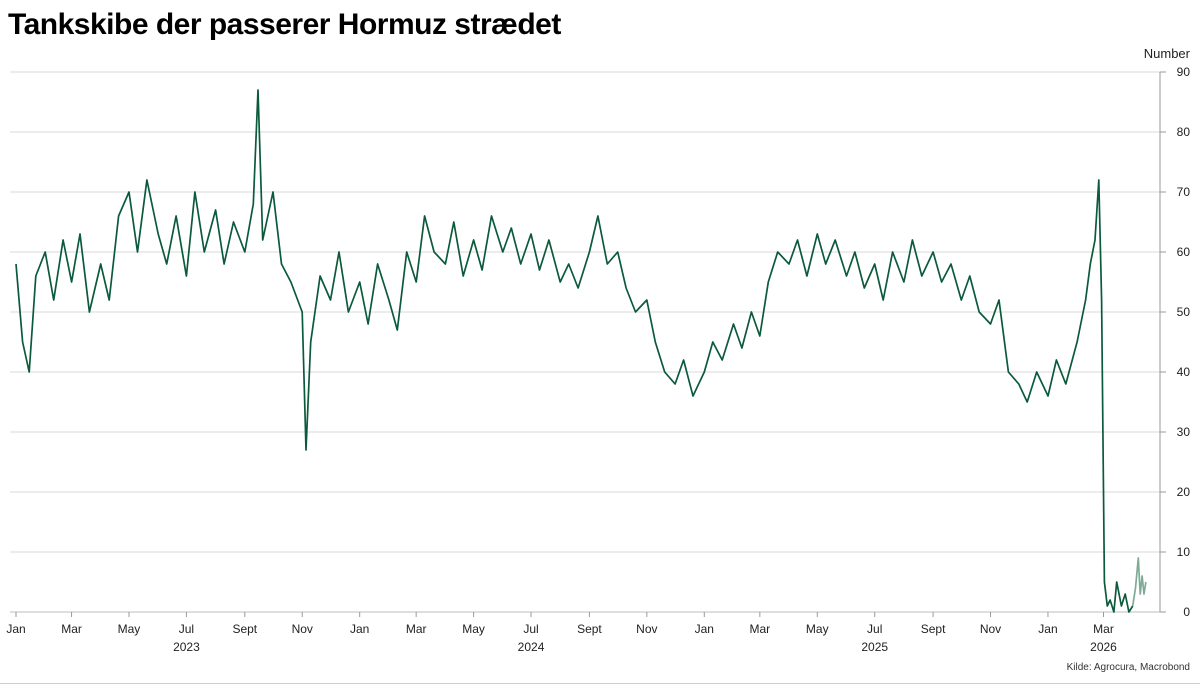 This screenshot has width=1200, height=685. What do you see at coordinates (600, 683) in the screenshot?
I see `bottom-divider` at bounding box center [600, 683].